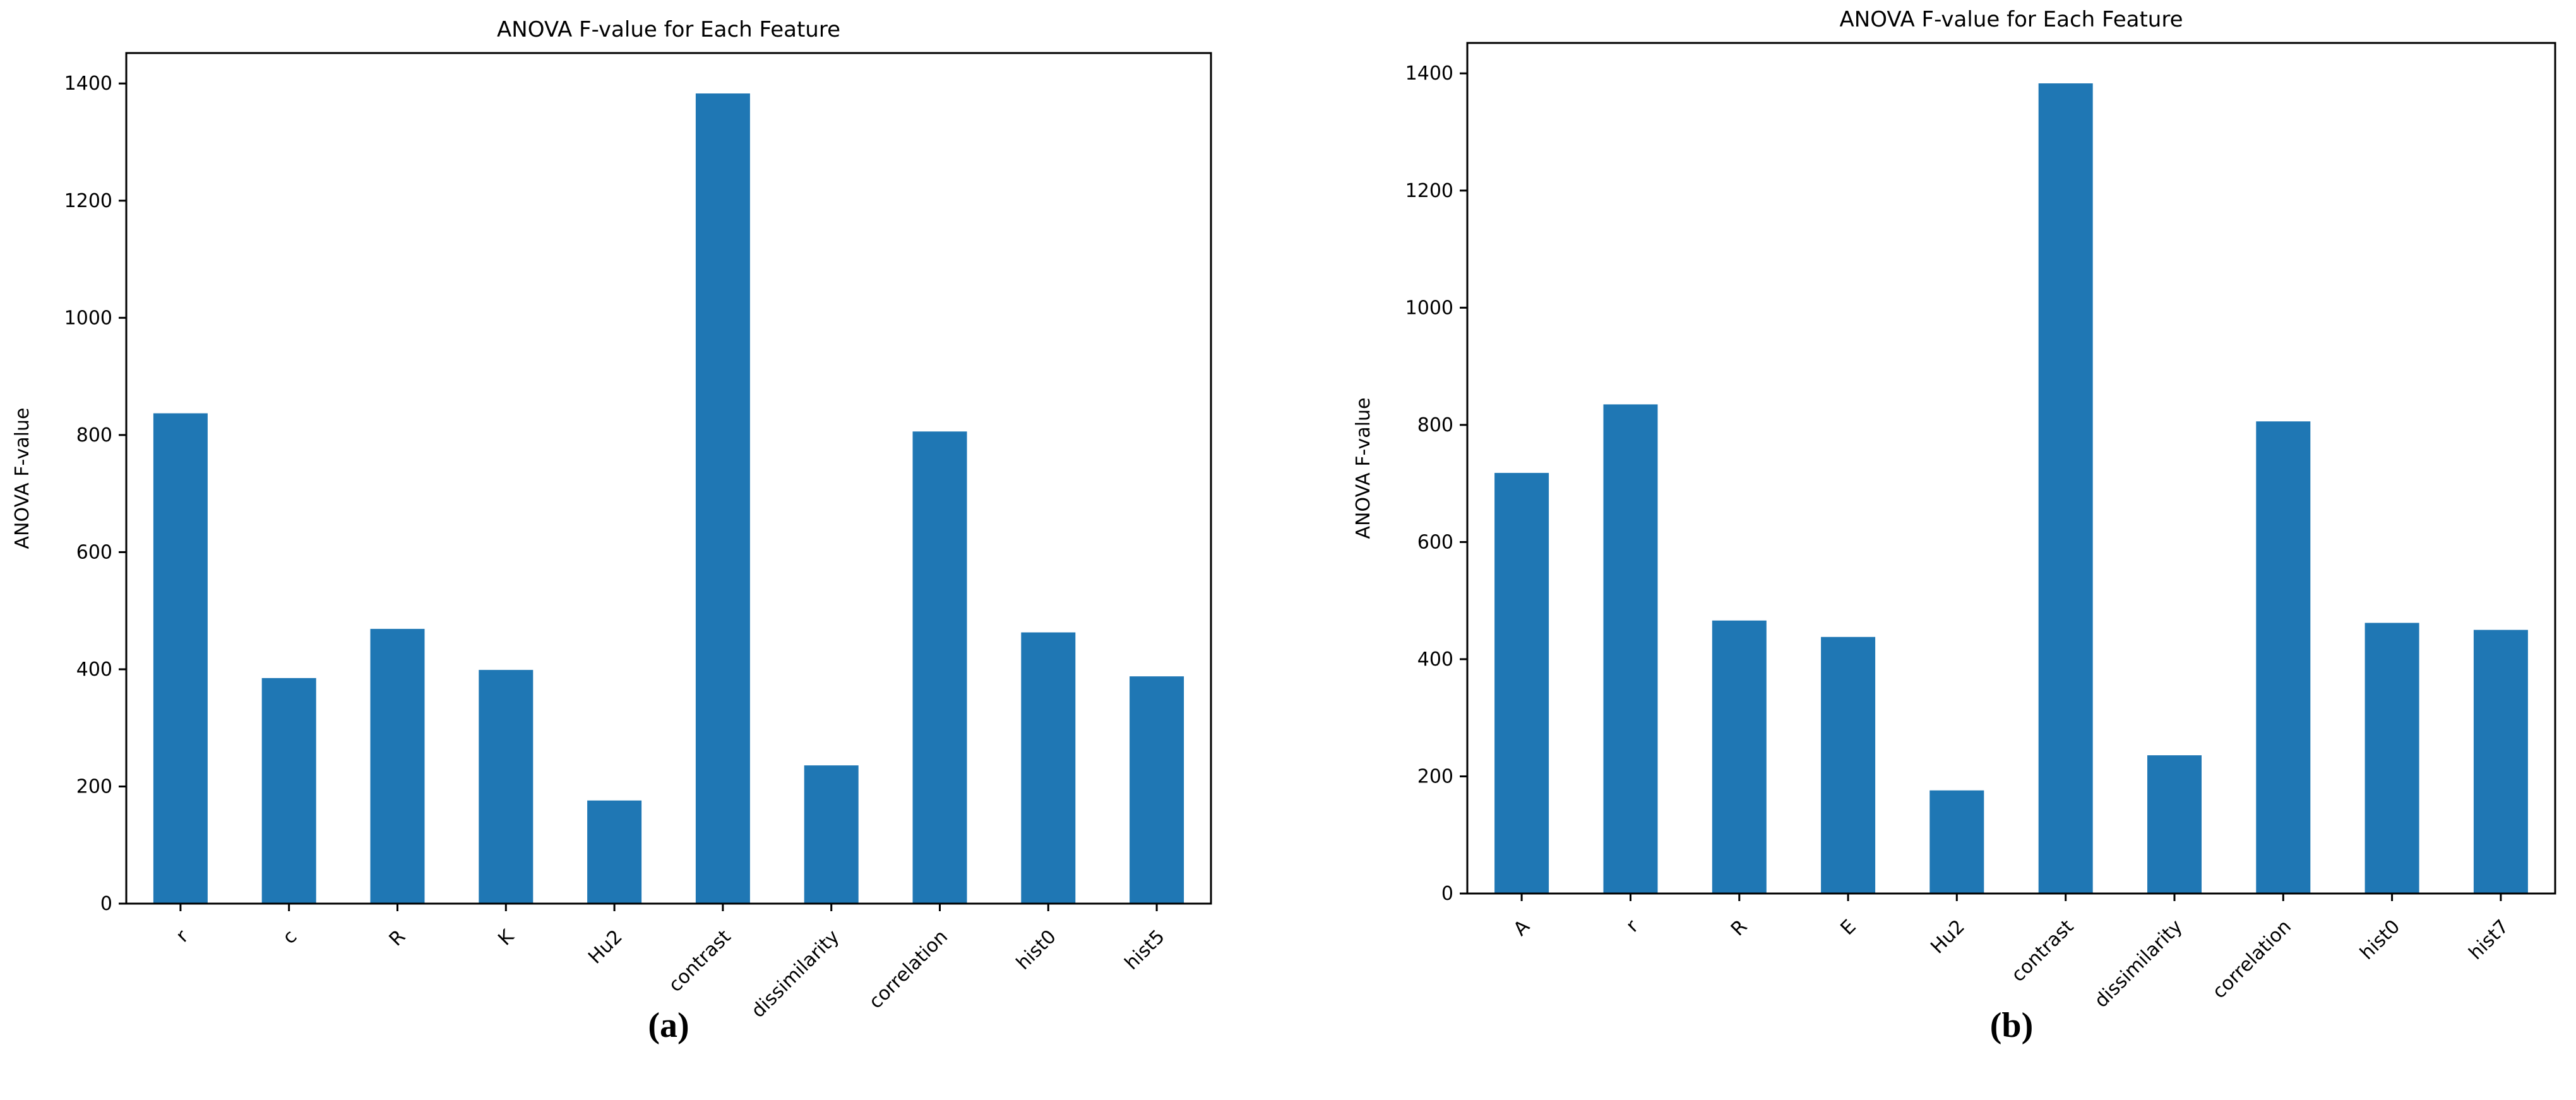 Image resolution: width=2576 pixels, height=1100 pixels. What do you see at coordinates (1848, 765) in the screenshot?
I see `bar-E` at bounding box center [1848, 765].